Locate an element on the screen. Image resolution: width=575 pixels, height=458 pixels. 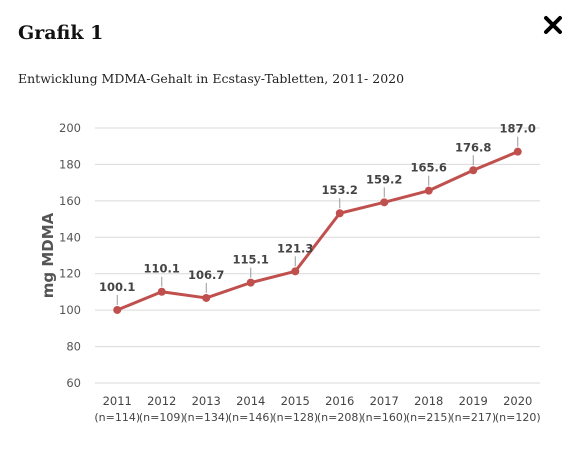
x-tick-sublabel: (n=114) is located at coordinates (117, 417).